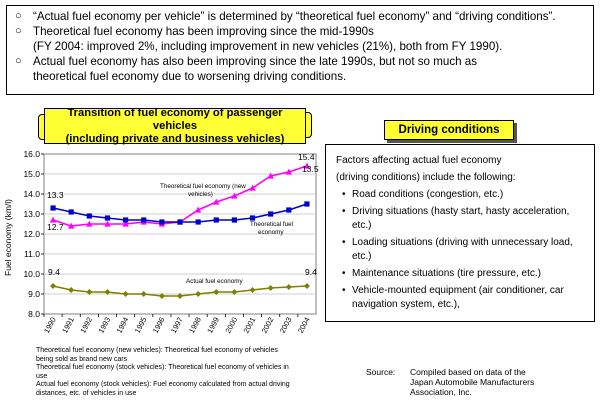 Image resolution: width=600 pixels, height=420 pixels. What do you see at coordinates (286, 325) in the screenshot?
I see `x-tick-label: 2003` at bounding box center [286, 325].